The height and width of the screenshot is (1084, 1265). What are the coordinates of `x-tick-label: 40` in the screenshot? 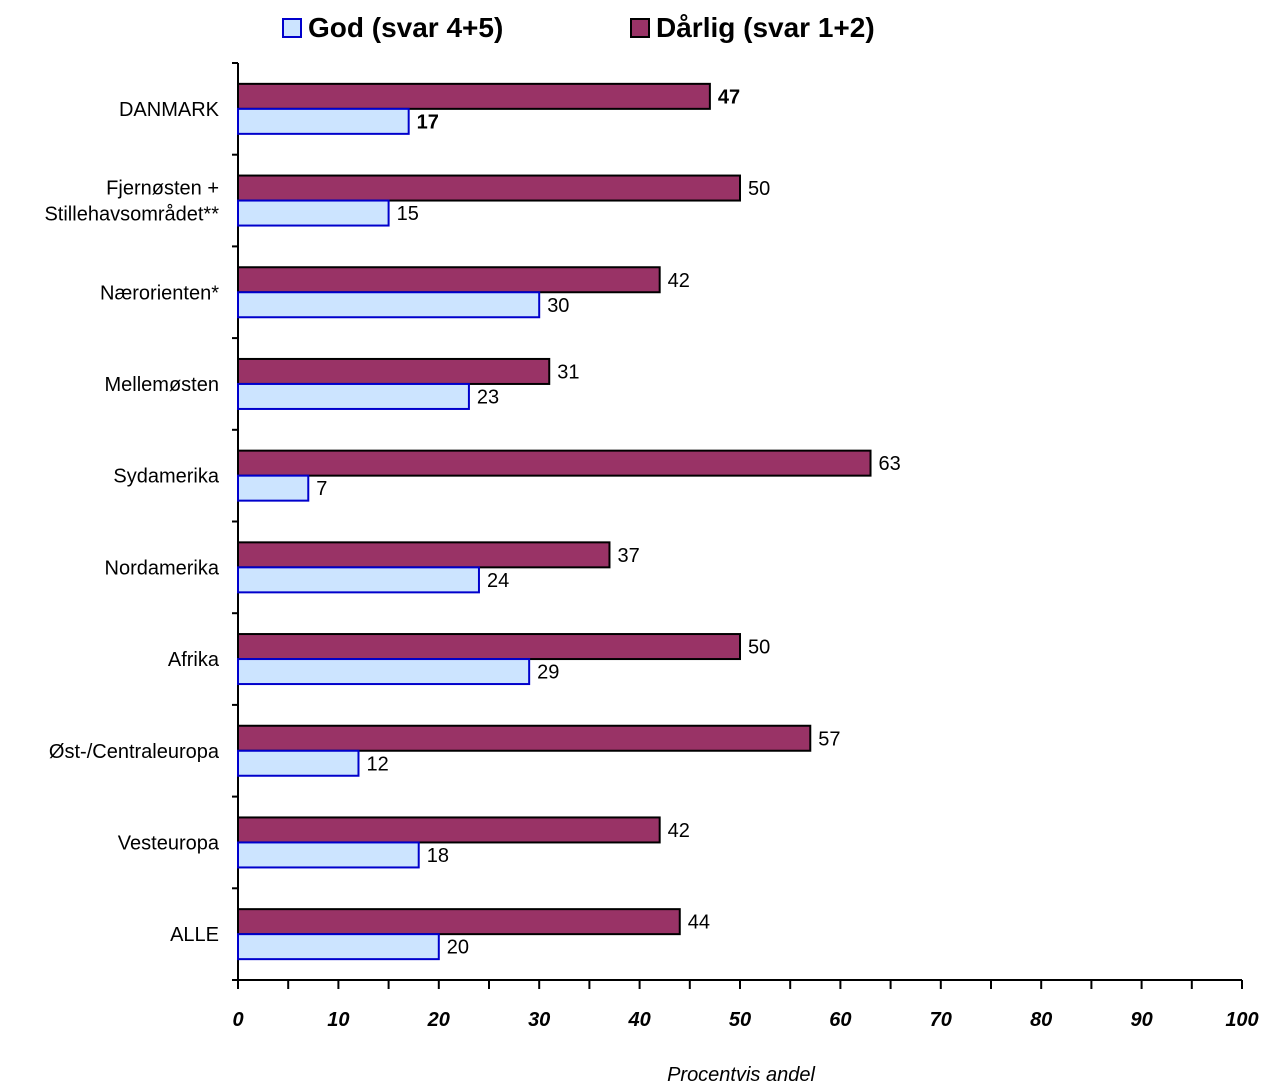 It's located at (638, 1020).